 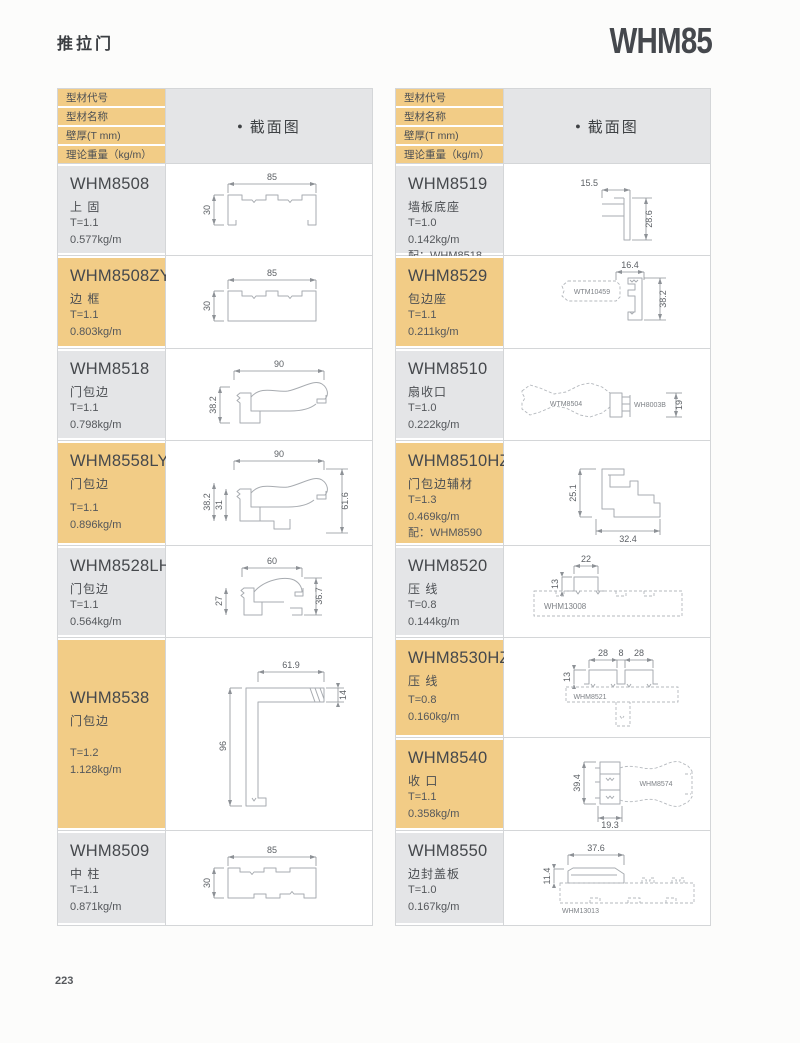 I want to click on svg-text: 37.6, so click(x=596, y=848).